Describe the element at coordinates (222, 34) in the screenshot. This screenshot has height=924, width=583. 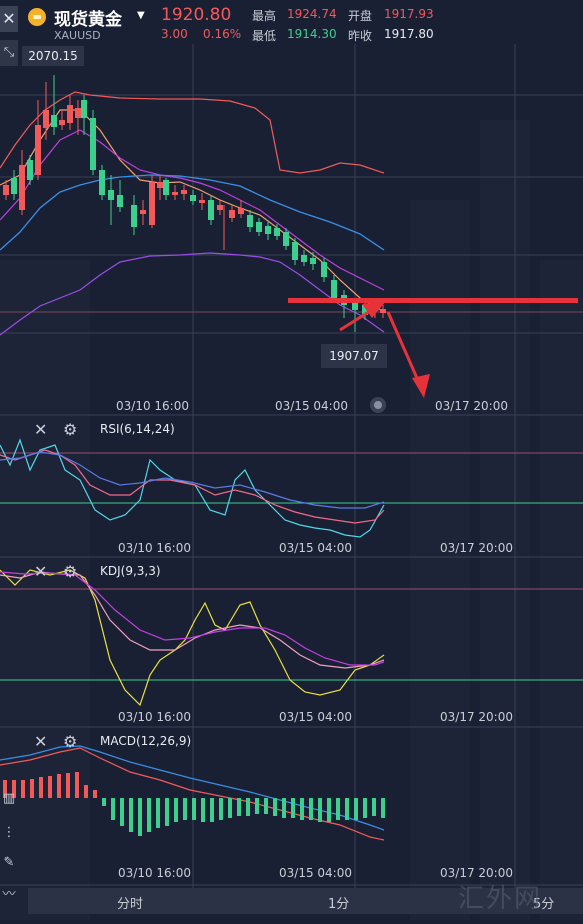
I see `price-change-pct: 0.16%` at that location.